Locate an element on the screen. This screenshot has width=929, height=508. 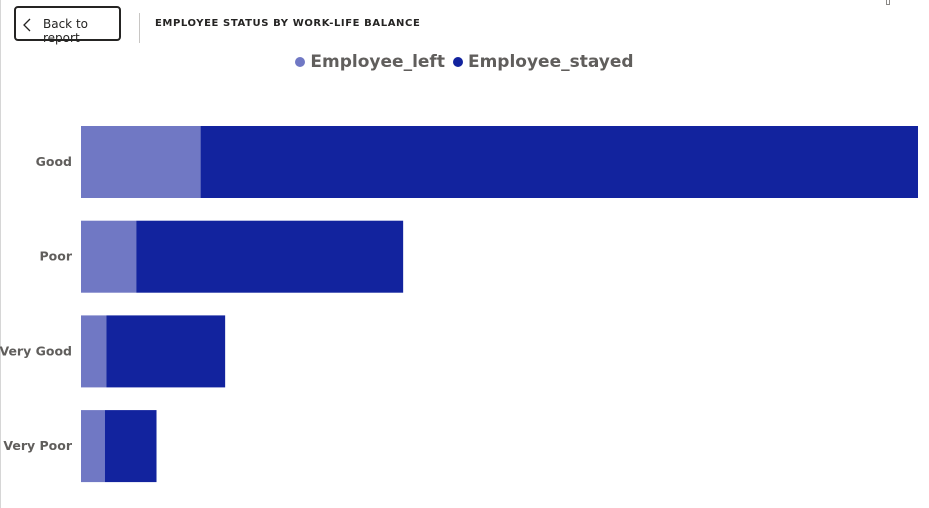
bar-employee-stayed-good is located at coordinates (559, 162).